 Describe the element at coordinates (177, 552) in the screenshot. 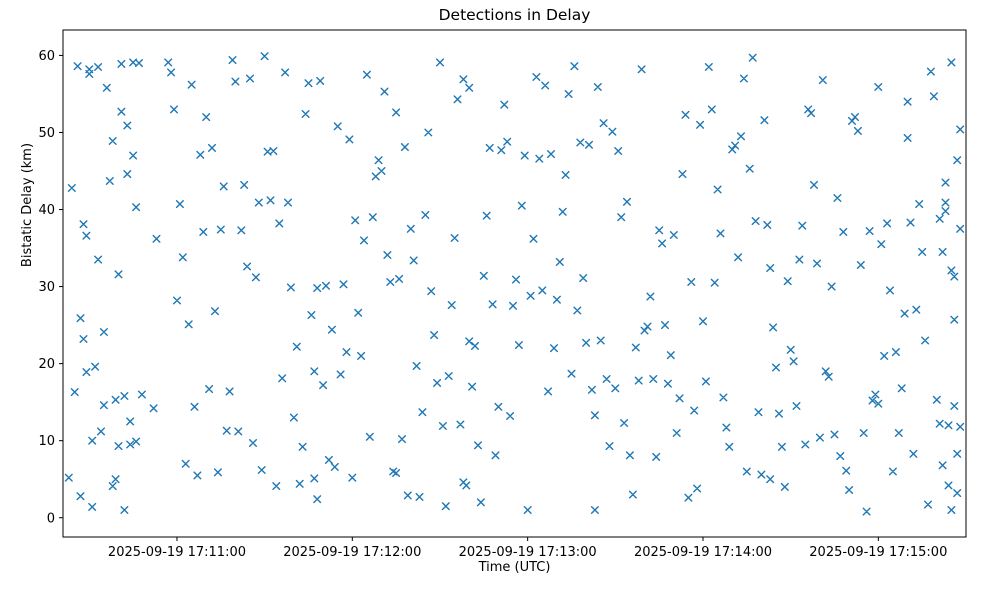

I see `x-tick-label: 2025-09-19 17:11:00` at that location.